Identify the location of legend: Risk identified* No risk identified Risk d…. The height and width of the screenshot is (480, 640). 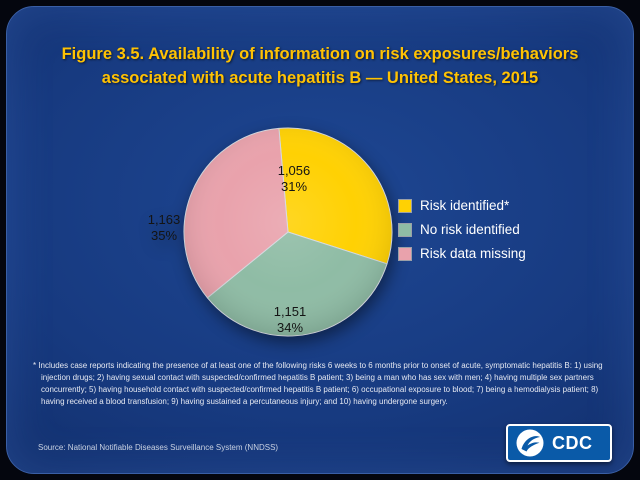
(462, 234).